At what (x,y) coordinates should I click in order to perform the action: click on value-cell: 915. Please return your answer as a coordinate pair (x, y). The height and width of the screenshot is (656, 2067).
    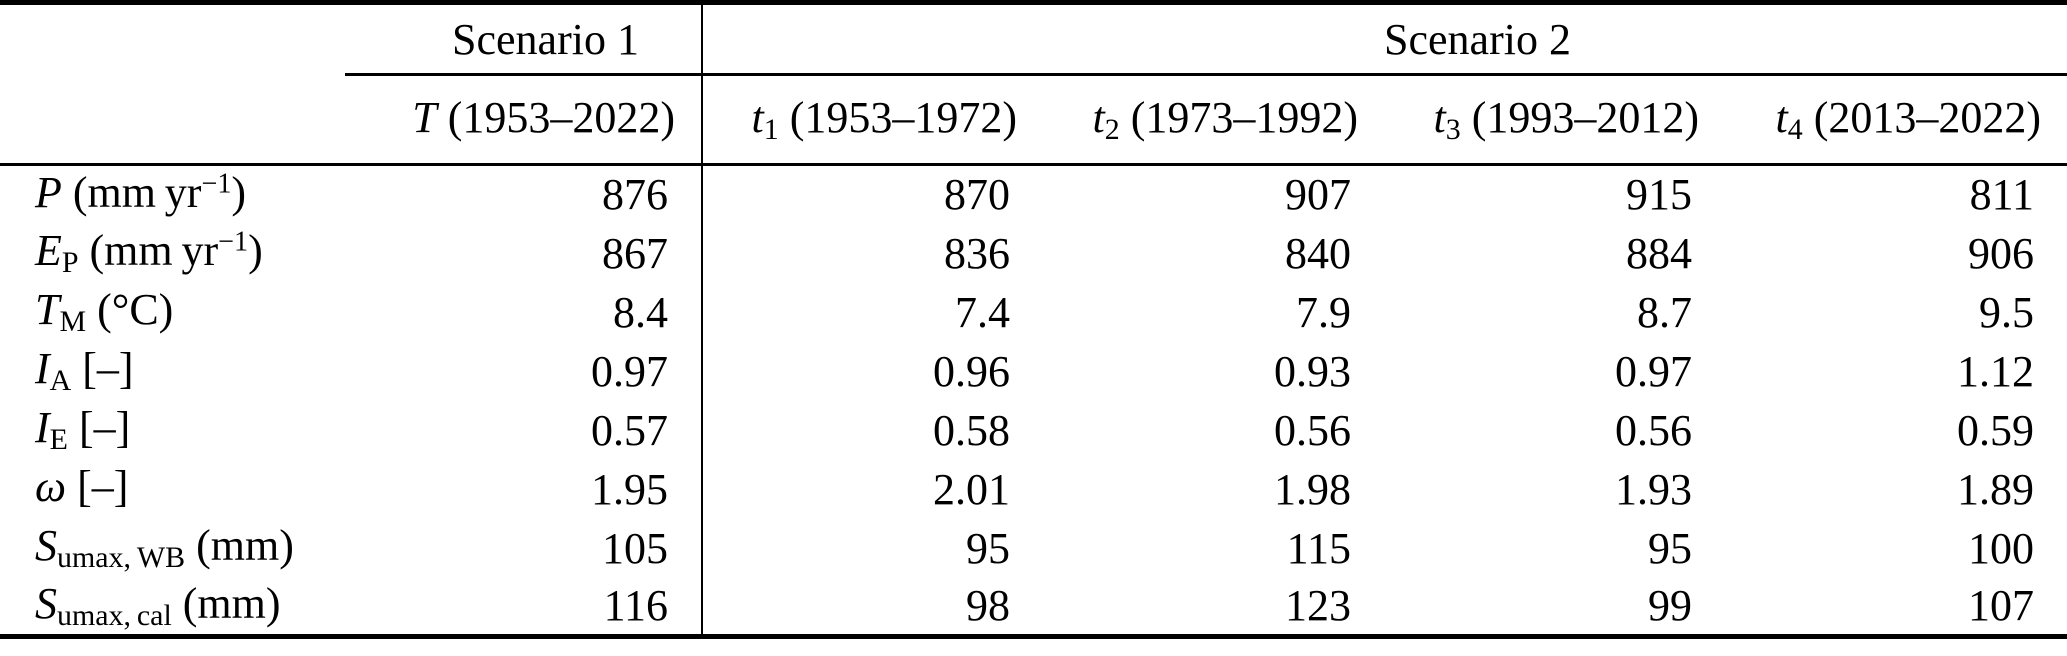
    Looking at the image, I should click on (1659, 195).